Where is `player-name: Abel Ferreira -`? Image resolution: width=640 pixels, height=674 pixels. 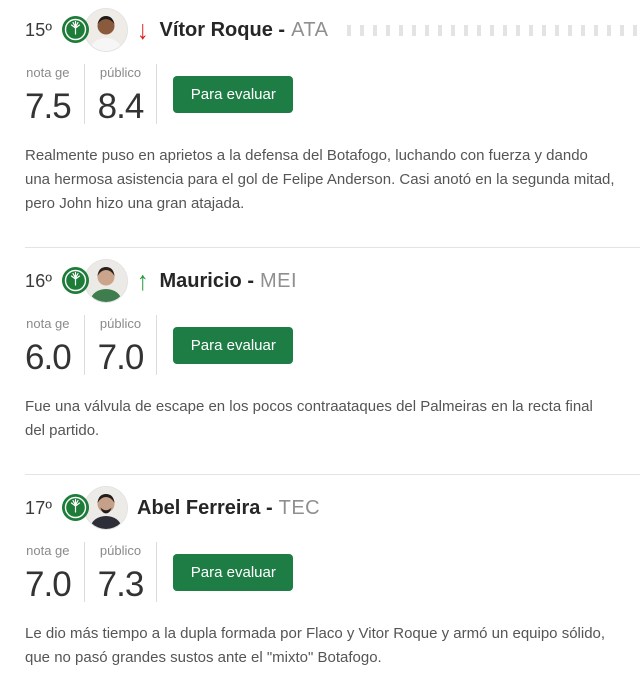
player-name: Abel Ferreira - is located at coordinates (205, 507).